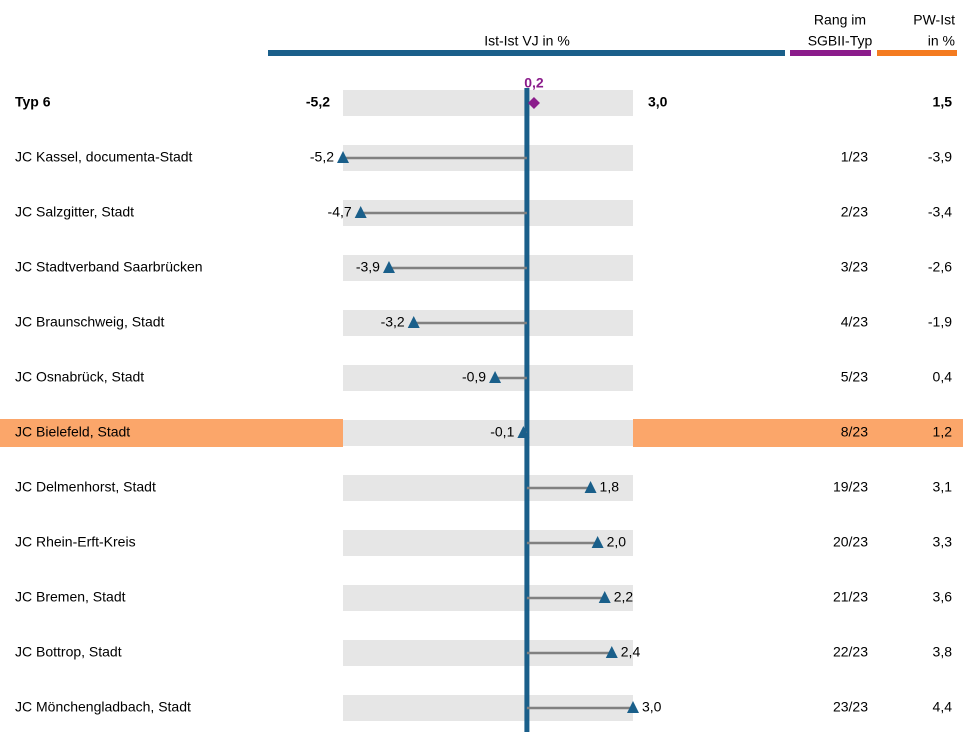 Image resolution: width=963 pixels, height=732 pixels. I want to click on value-label: 2,4, so click(631, 652).